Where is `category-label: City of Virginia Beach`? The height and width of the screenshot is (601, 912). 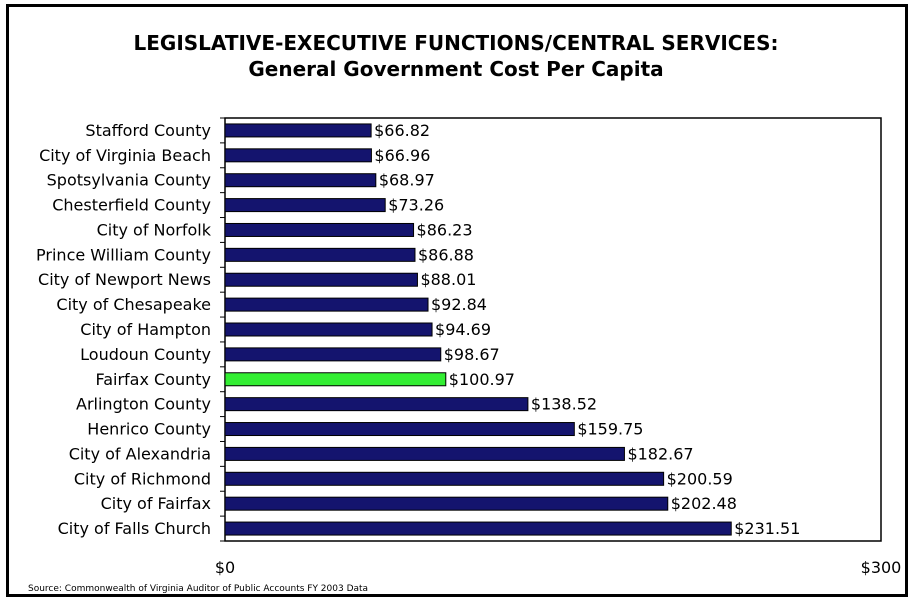 category-label: City of Virginia Beach is located at coordinates (125, 155).